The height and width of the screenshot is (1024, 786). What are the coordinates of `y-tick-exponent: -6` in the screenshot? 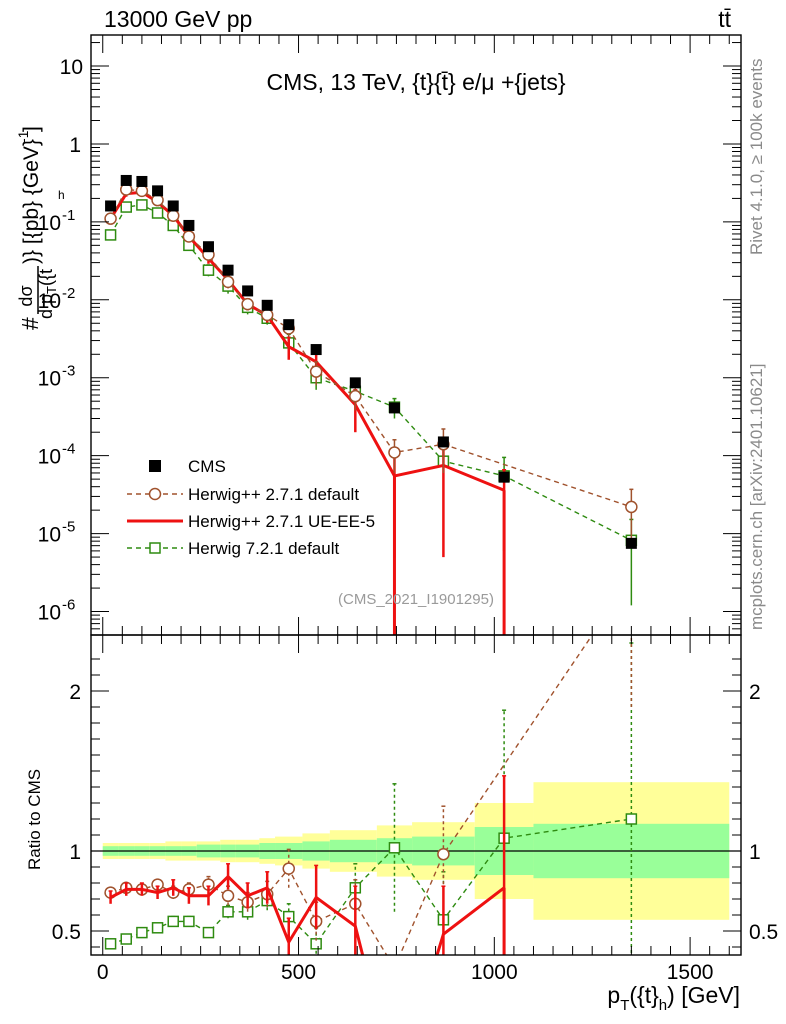 It's located at (68, 605).